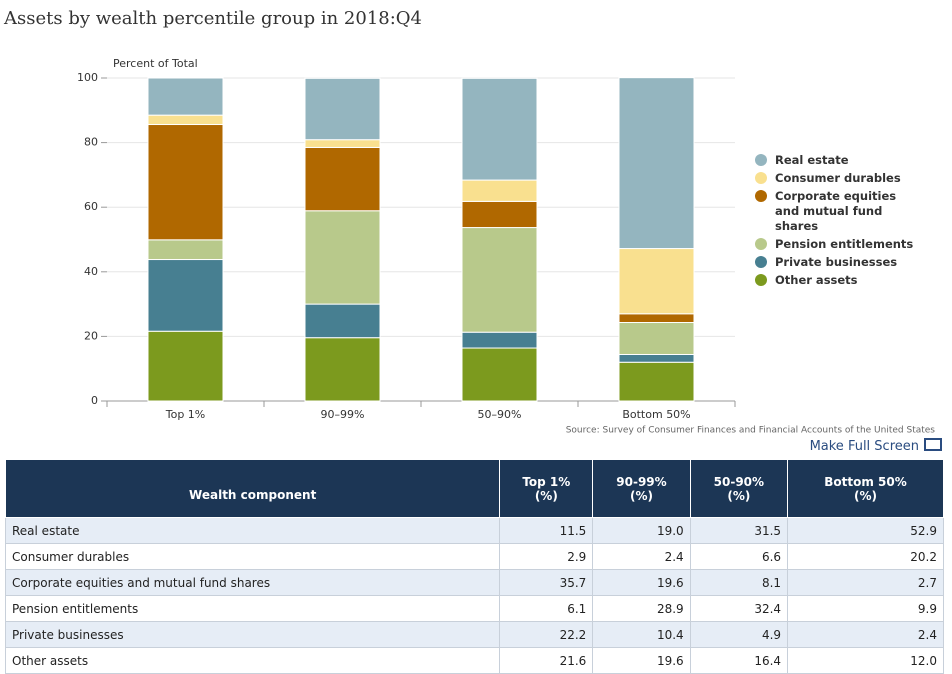 The width and height of the screenshot is (952, 674). What do you see at coordinates (252, 608) in the screenshot?
I see `row-label: Pension entitlements` at bounding box center [252, 608].